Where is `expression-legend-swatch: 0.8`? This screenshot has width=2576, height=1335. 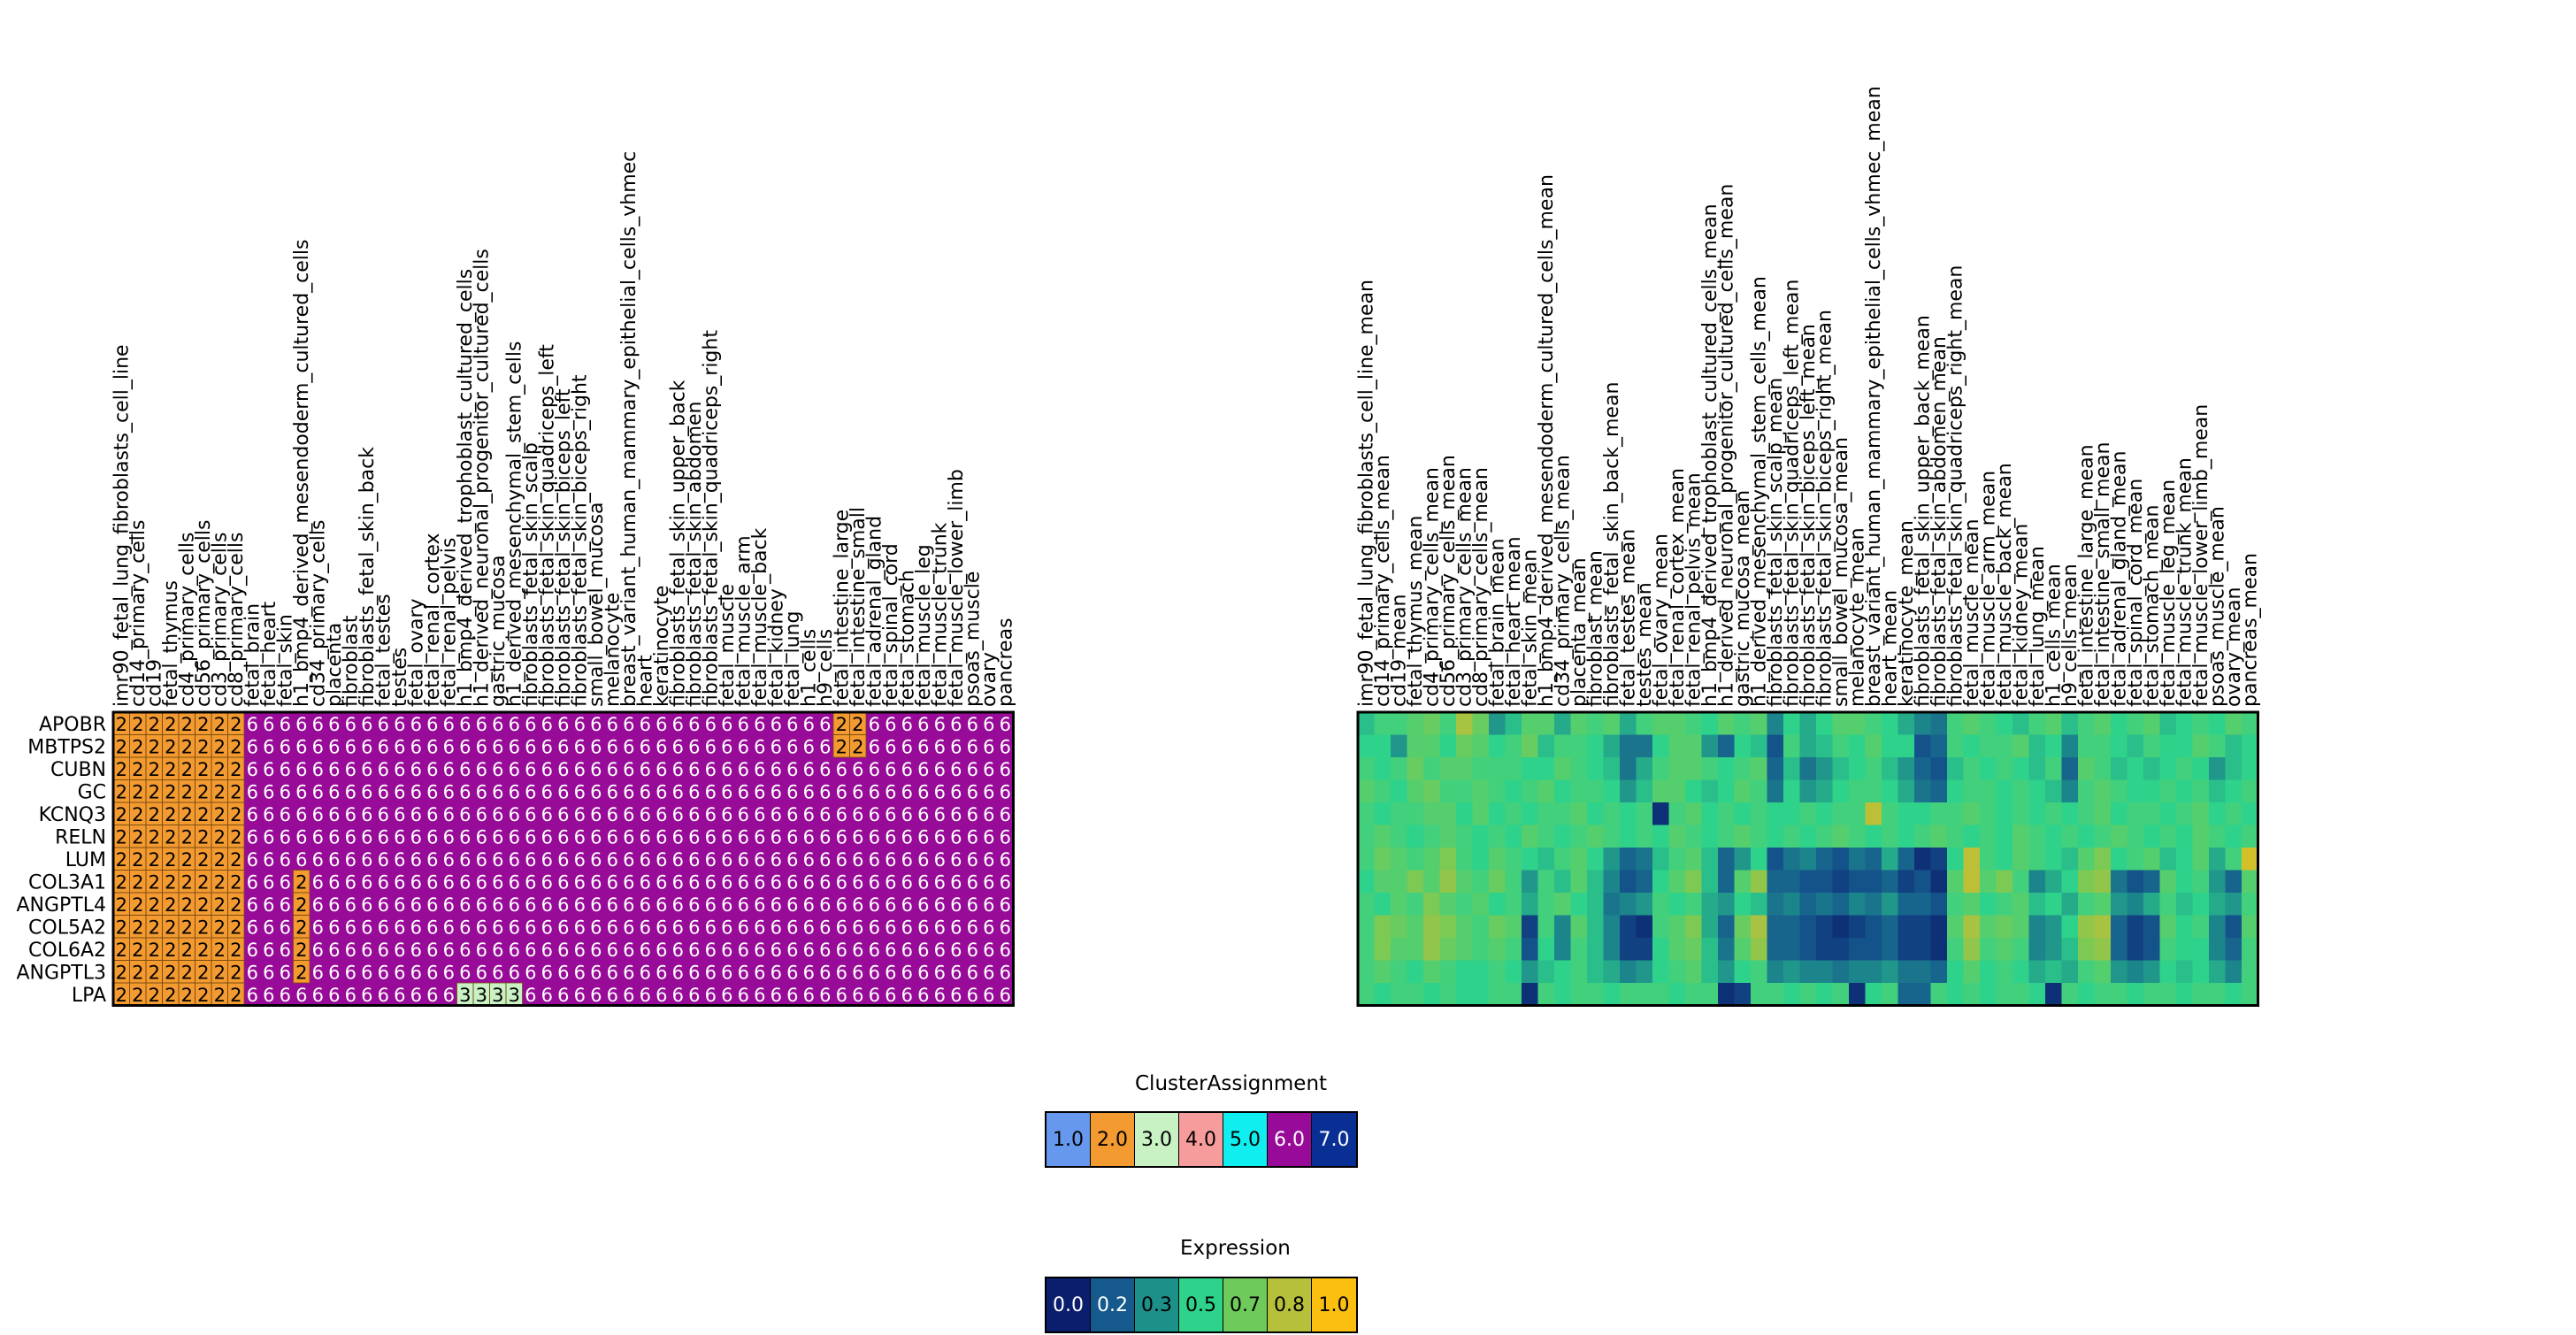
expression-legend-swatch: 0.8 is located at coordinates (1290, 1304).